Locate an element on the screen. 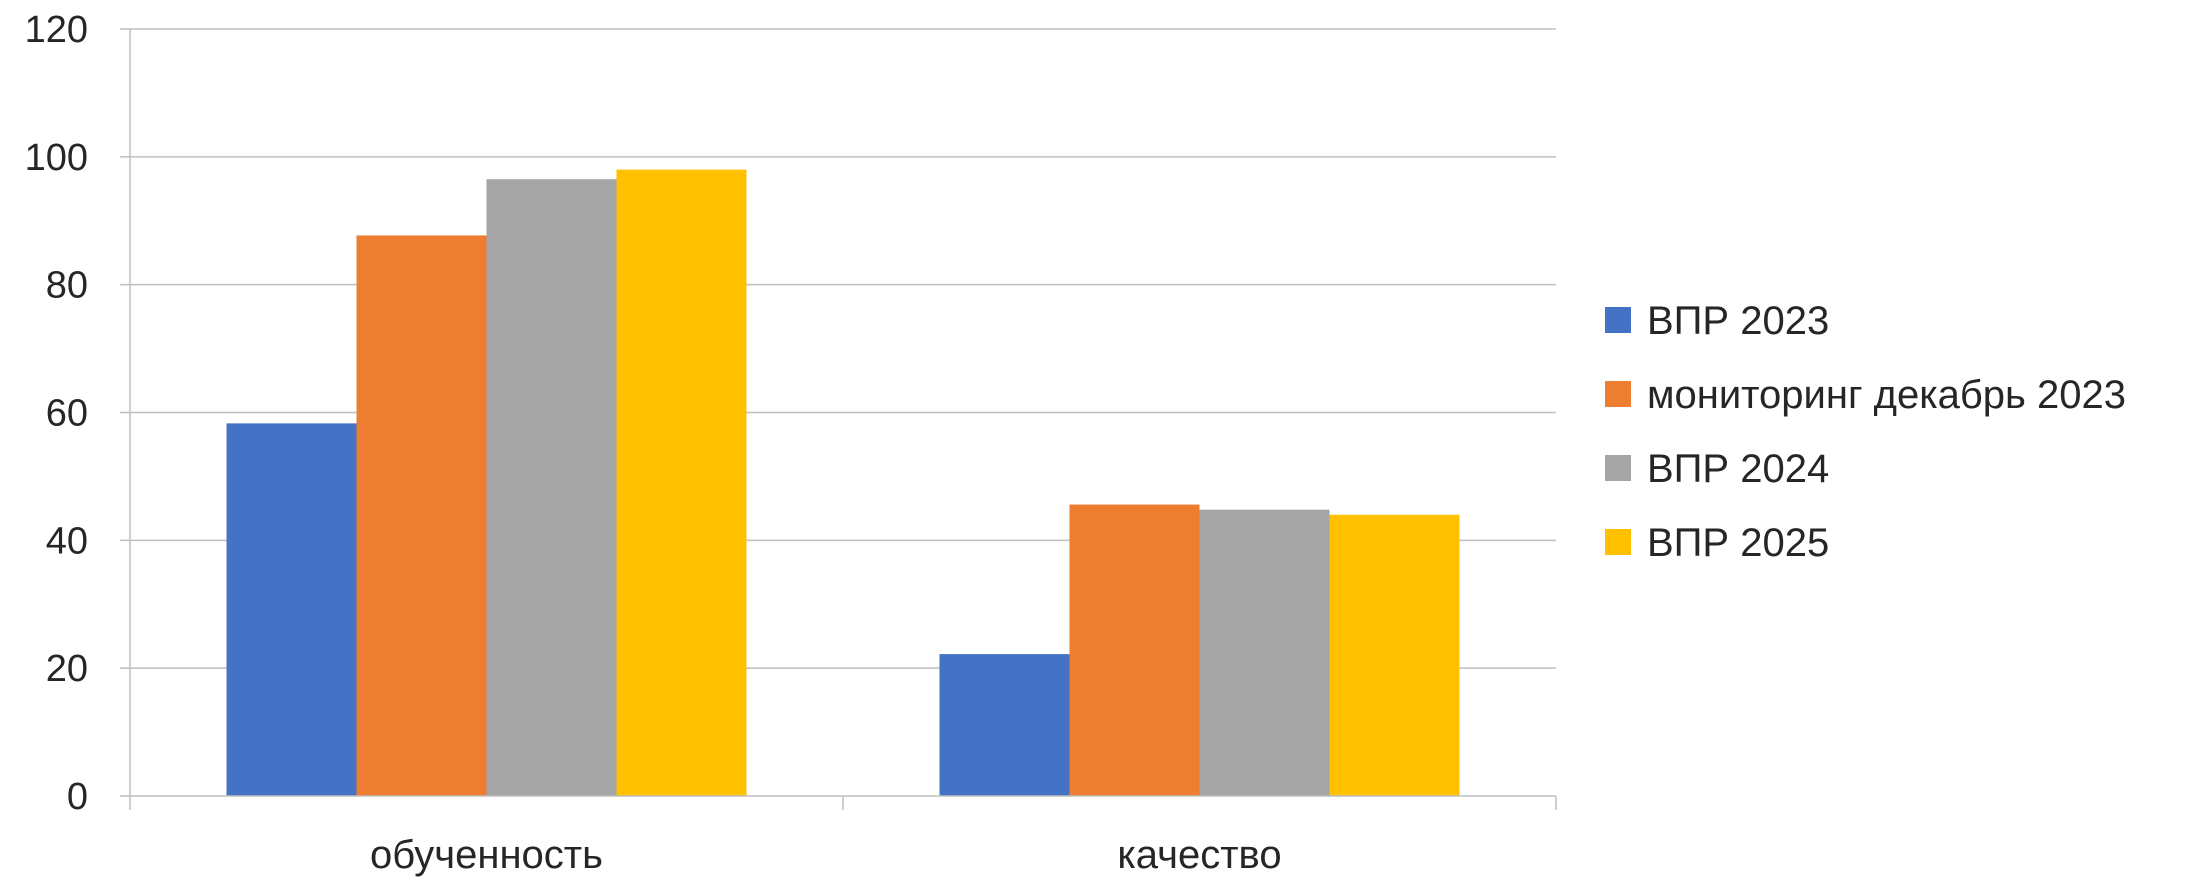 The width and height of the screenshot is (2188, 885). x-category-label: обученность is located at coordinates (486, 855).